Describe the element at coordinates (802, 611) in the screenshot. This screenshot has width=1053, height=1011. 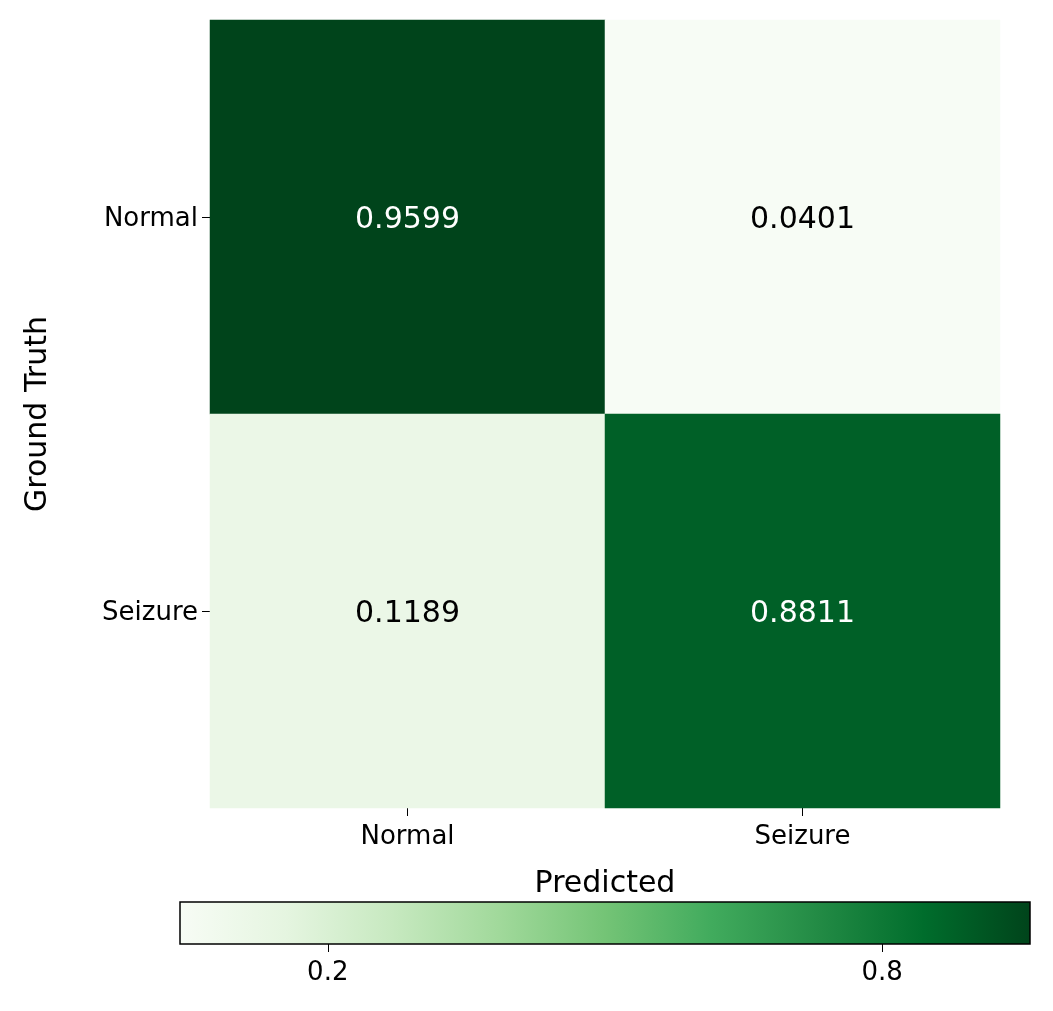
I see `data-label: 0.8811` at that location.